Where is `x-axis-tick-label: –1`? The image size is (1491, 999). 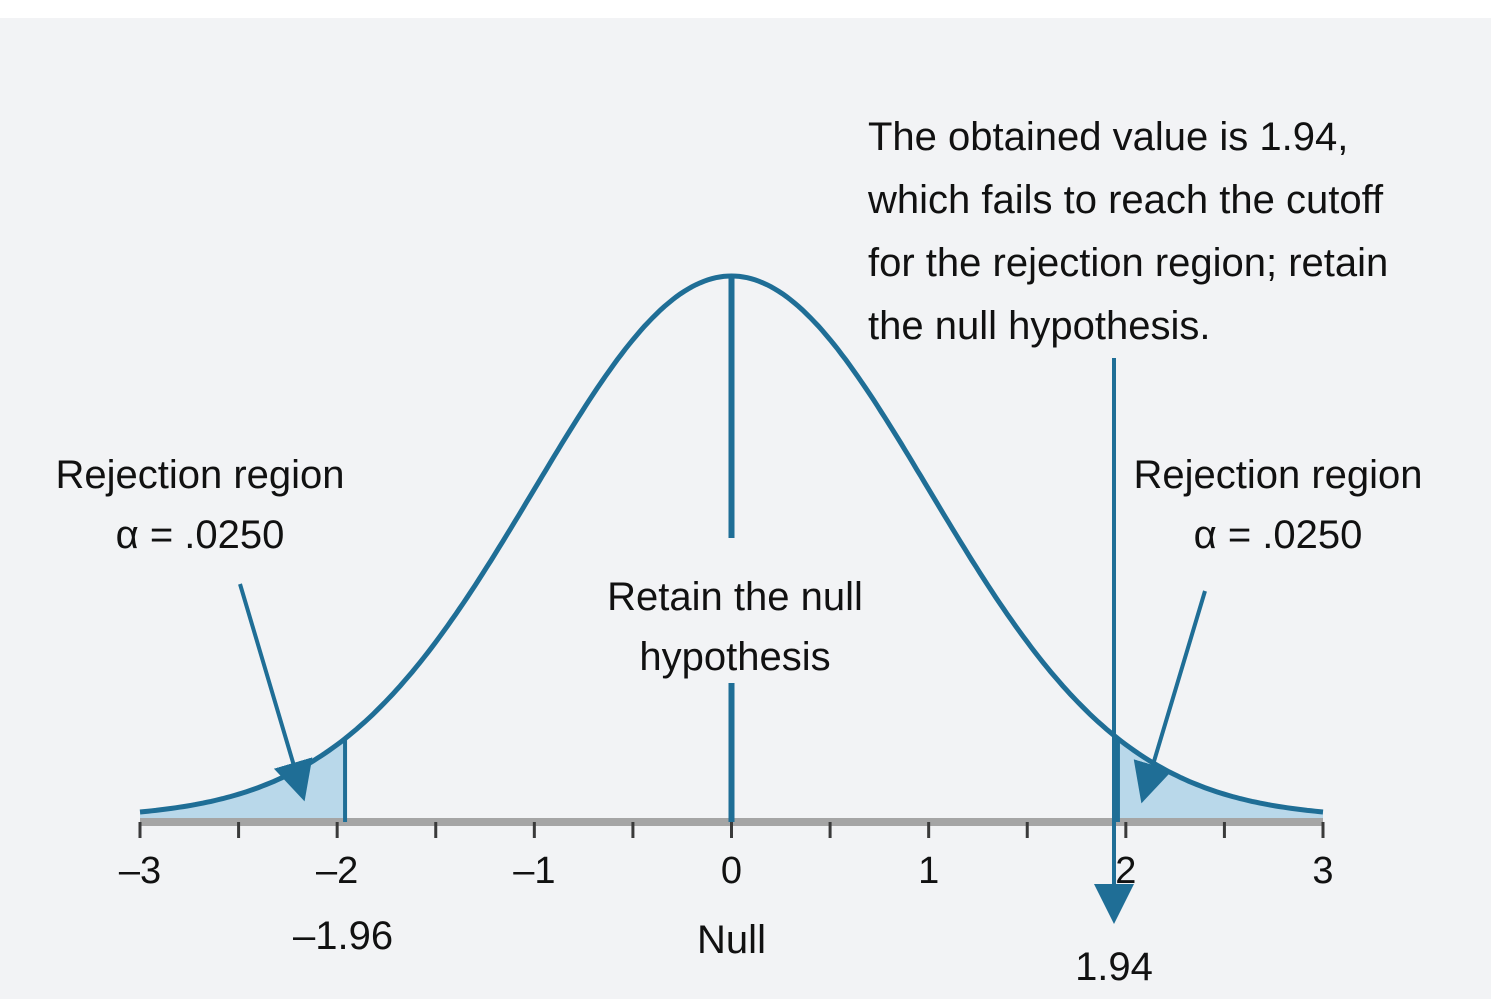 x-axis-tick-label: –1 is located at coordinates (534, 871).